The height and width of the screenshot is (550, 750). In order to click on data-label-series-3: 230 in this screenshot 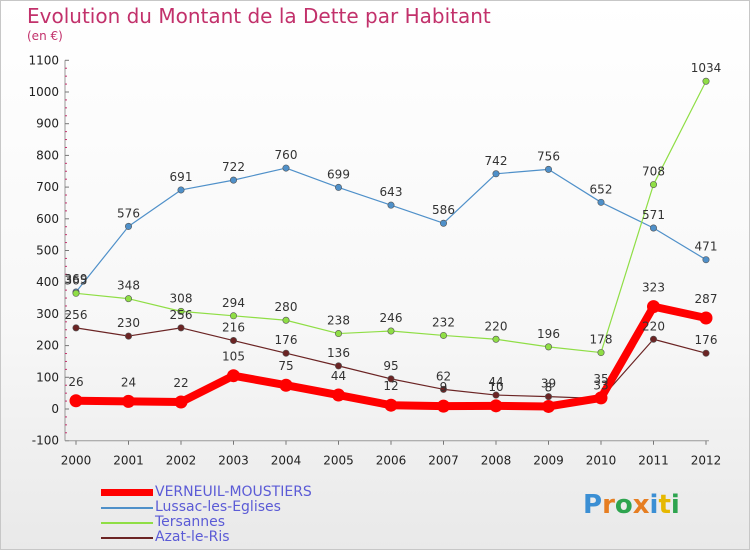, I will do `click(128, 323)`.